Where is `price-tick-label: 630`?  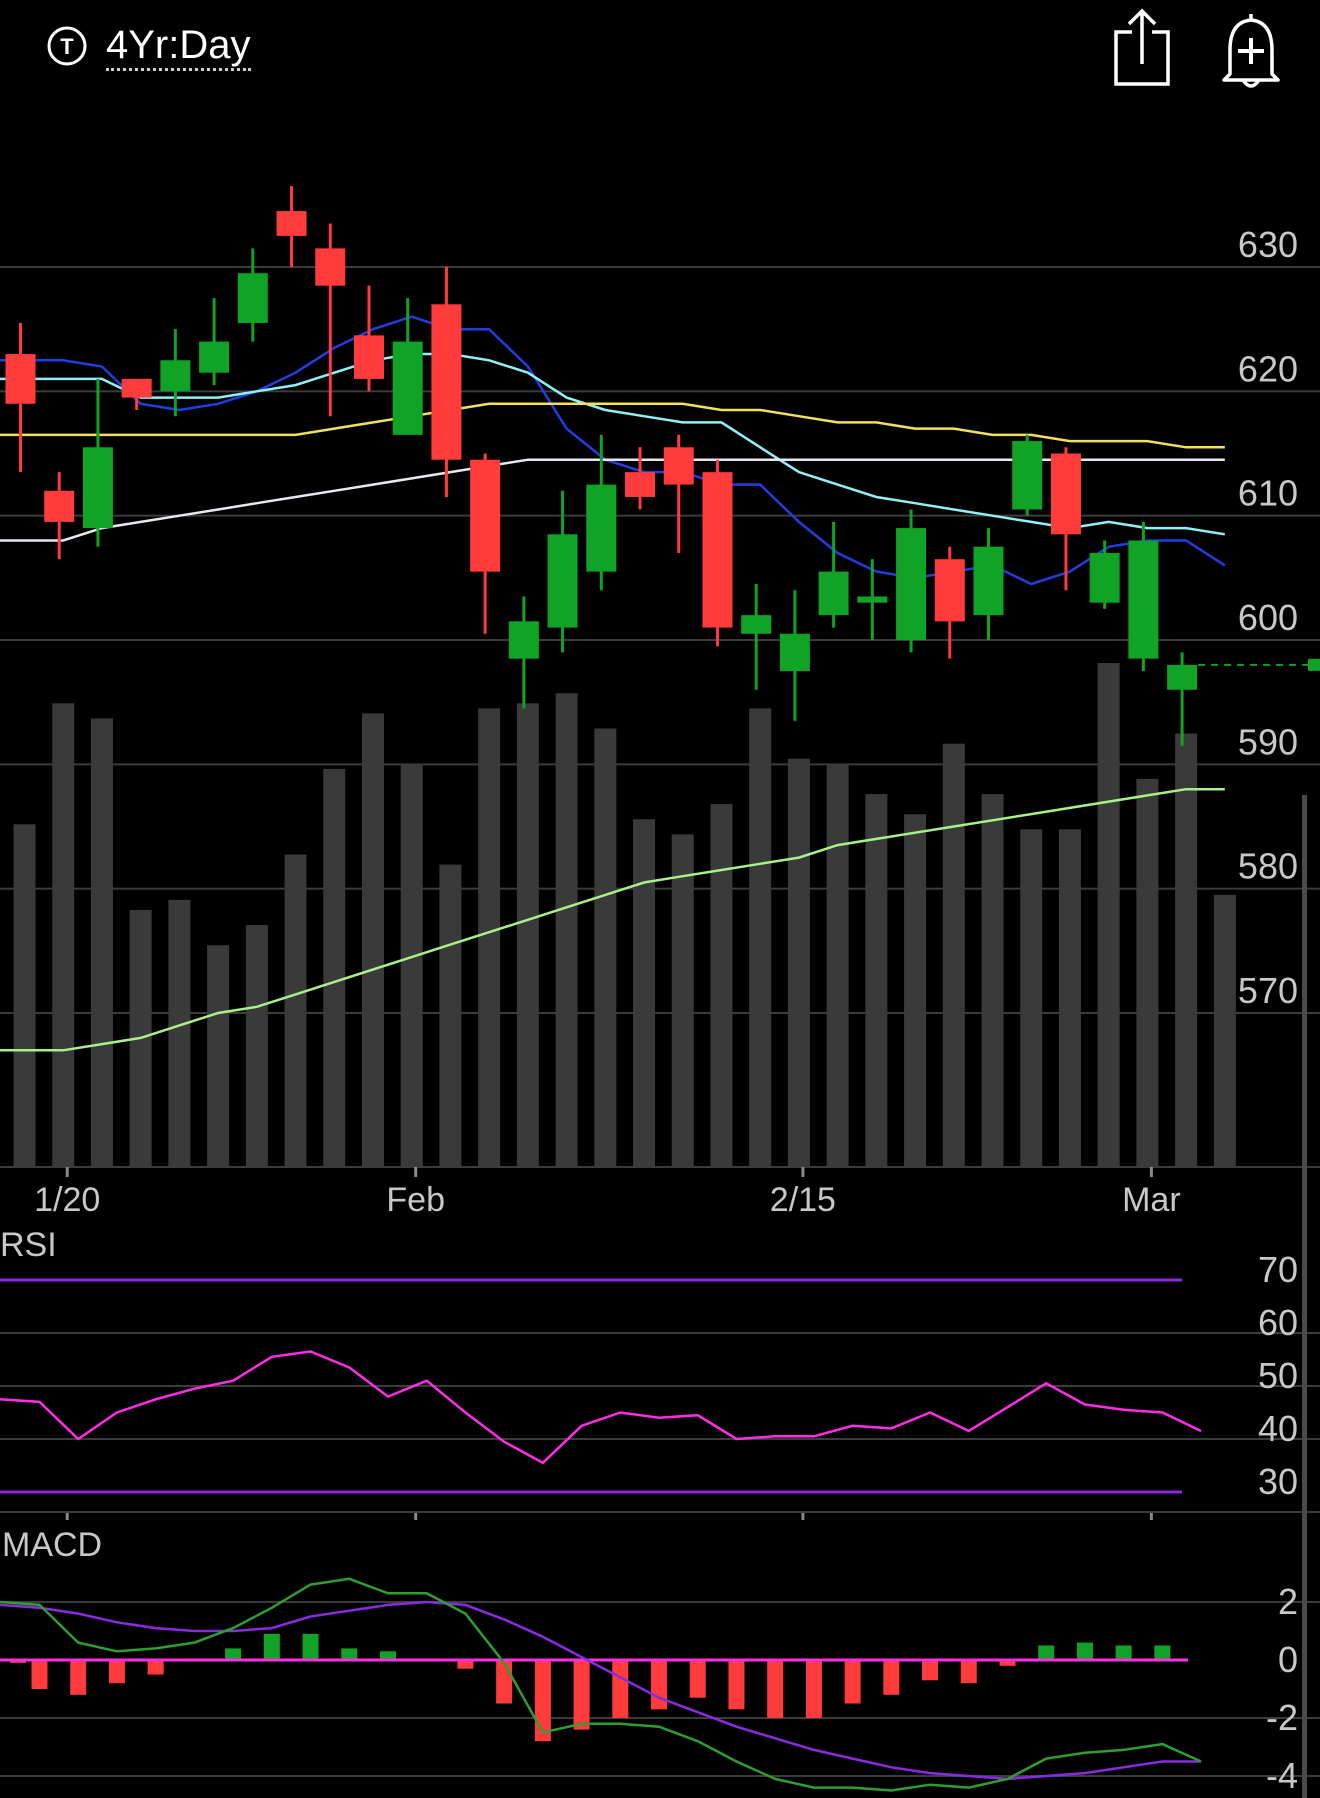
price-tick-label: 630 is located at coordinates (1268, 244).